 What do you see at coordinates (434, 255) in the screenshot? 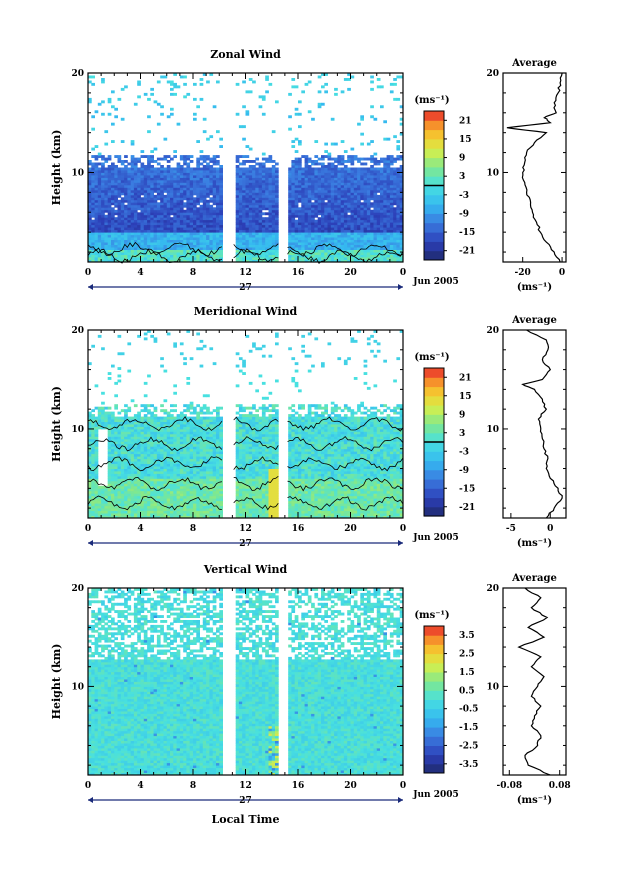
I see `colorbar-band` at bounding box center [434, 255].